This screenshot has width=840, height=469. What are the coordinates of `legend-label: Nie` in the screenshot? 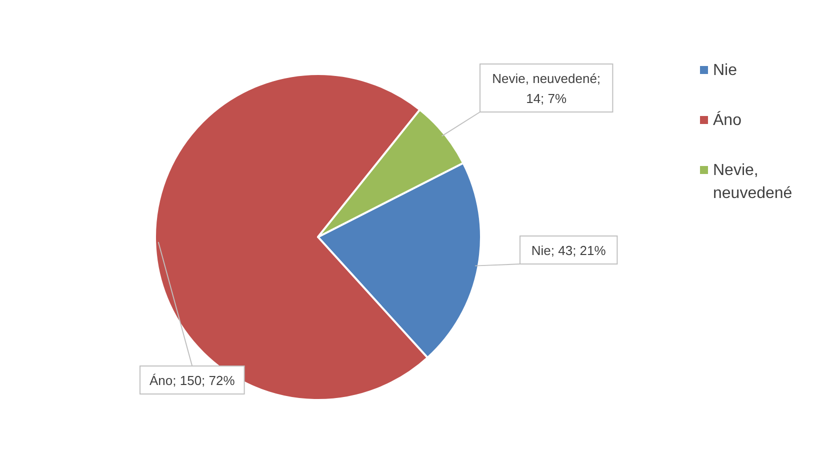 It's located at (725, 70).